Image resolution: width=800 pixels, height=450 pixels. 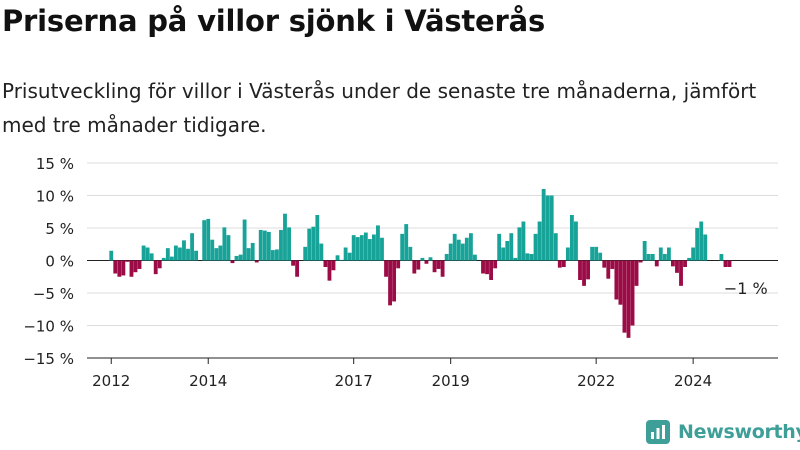 I want to click on last-value-label: −1 %, so click(x=746, y=288).